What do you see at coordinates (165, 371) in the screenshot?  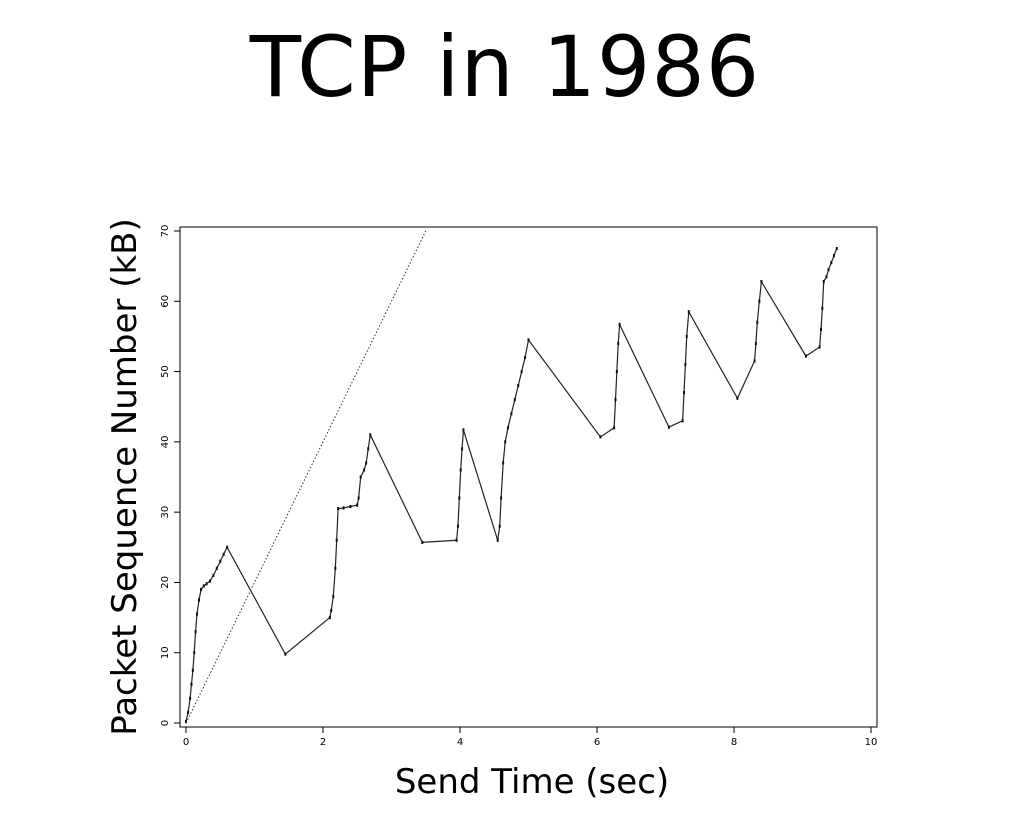 I see `y-tick-label: 50` at bounding box center [165, 371].